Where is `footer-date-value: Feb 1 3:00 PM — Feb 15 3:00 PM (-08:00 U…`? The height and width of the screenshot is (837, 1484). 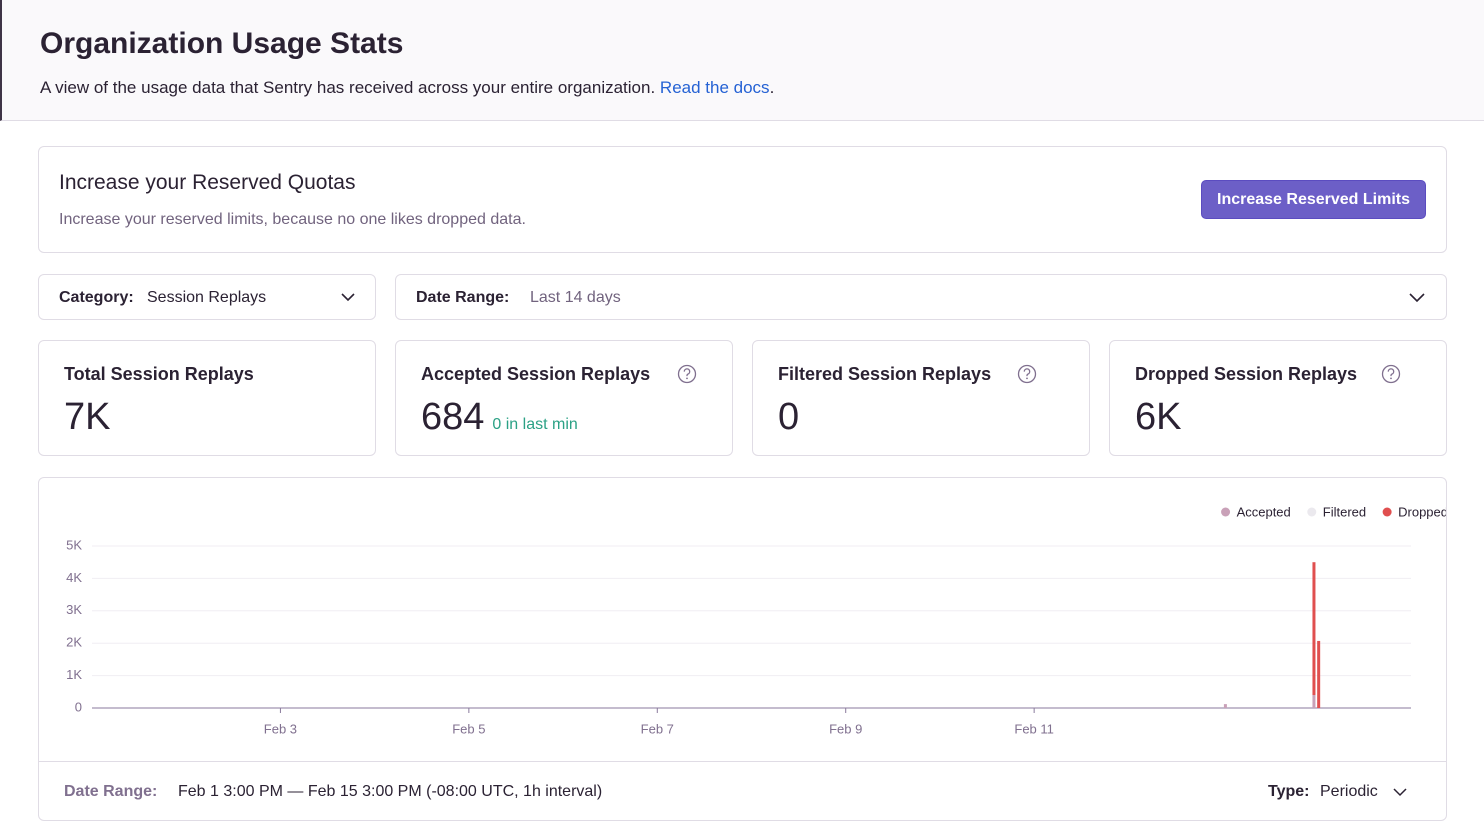 footer-date-value: Feb 1 3:00 PM — Feb 15 3:00 PM (-08:00 U… is located at coordinates (390, 791).